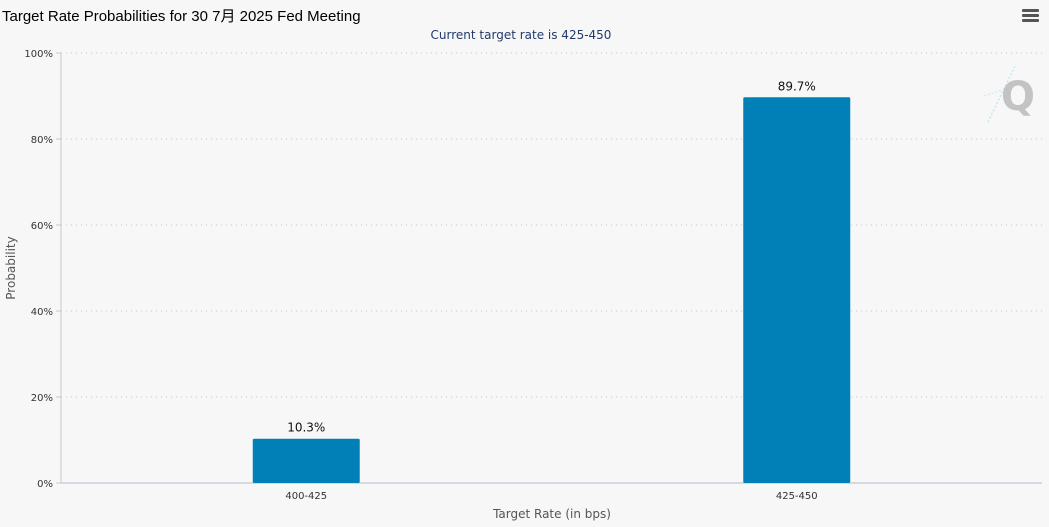 This screenshot has height=527, width=1049. I want to click on y-tick-label: 100%, so click(38, 54).